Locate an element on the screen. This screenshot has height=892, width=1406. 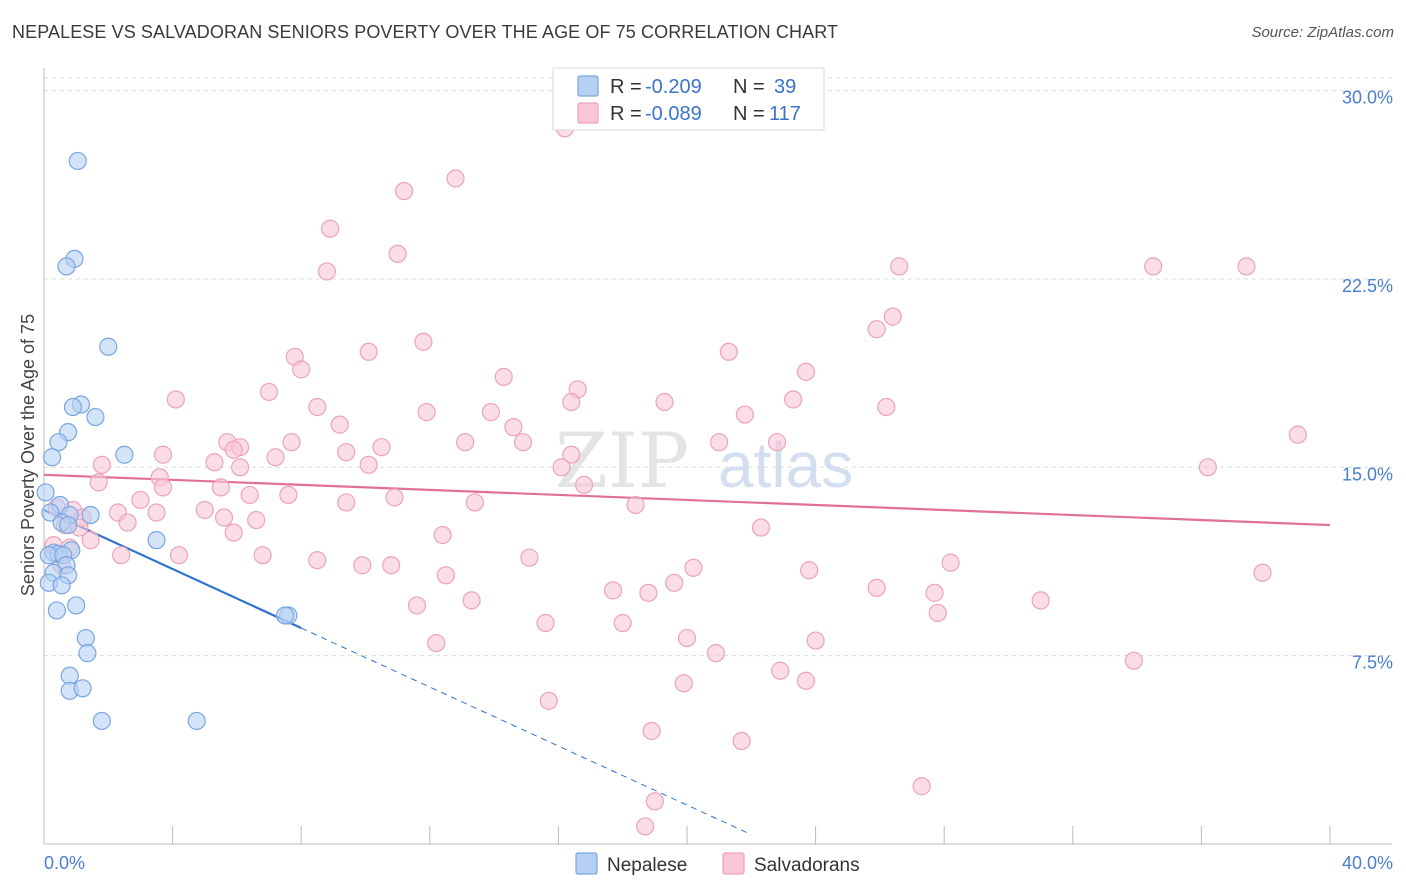
series-legend-swatch-nepalese is located at coordinates (586, 863).